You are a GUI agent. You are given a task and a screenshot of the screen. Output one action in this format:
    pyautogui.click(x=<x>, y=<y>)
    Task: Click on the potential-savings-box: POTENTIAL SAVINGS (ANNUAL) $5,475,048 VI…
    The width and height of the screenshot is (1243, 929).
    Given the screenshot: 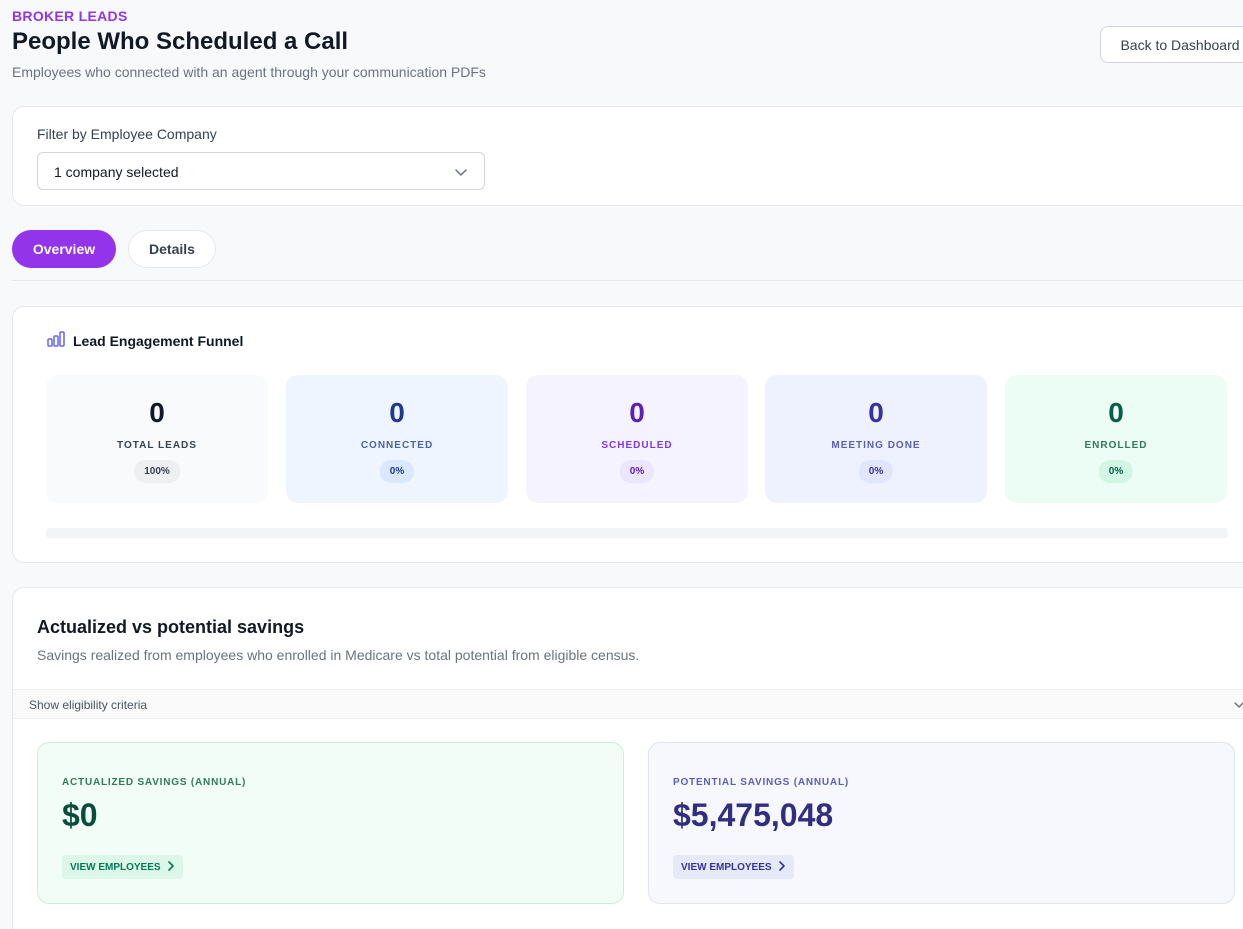 What is the action you would take?
    pyautogui.click(x=941, y=823)
    